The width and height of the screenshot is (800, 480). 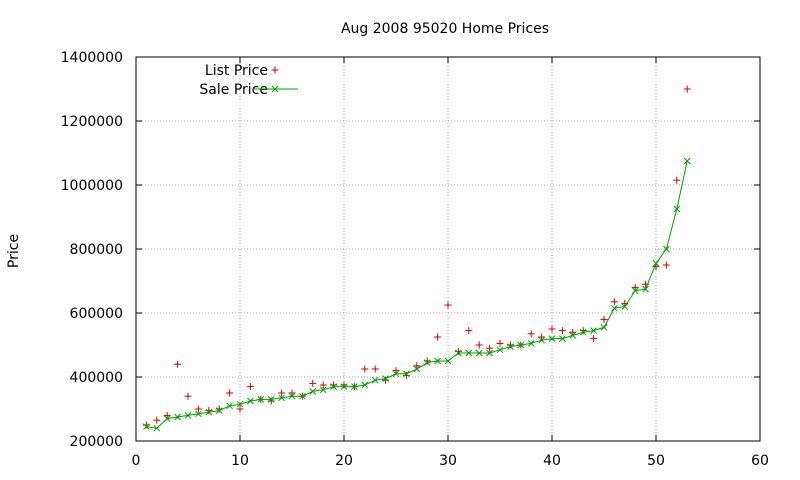 What do you see at coordinates (248, 80) in the screenshot?
I see `legend: List Price Sale Price` at bounding box center [248, 80].